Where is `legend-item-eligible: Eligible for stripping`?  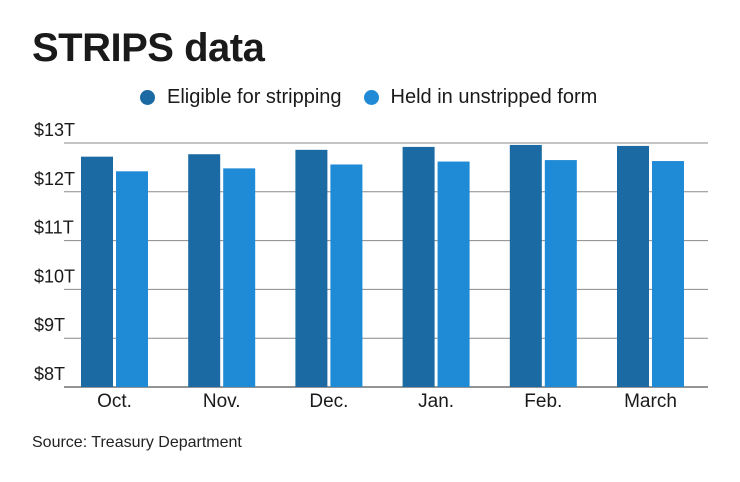 legend-item-eligible: Eligible for stripping is located at coordinates (241, 97).